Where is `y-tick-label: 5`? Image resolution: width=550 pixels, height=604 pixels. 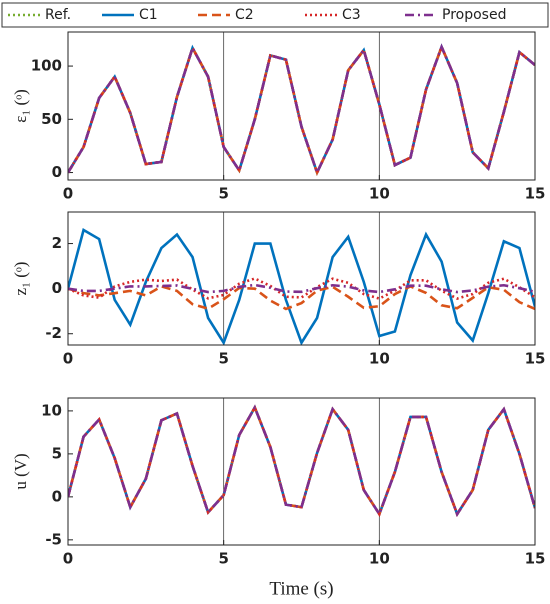 y-tick-label: 5 is located at coordinates (57, 453).